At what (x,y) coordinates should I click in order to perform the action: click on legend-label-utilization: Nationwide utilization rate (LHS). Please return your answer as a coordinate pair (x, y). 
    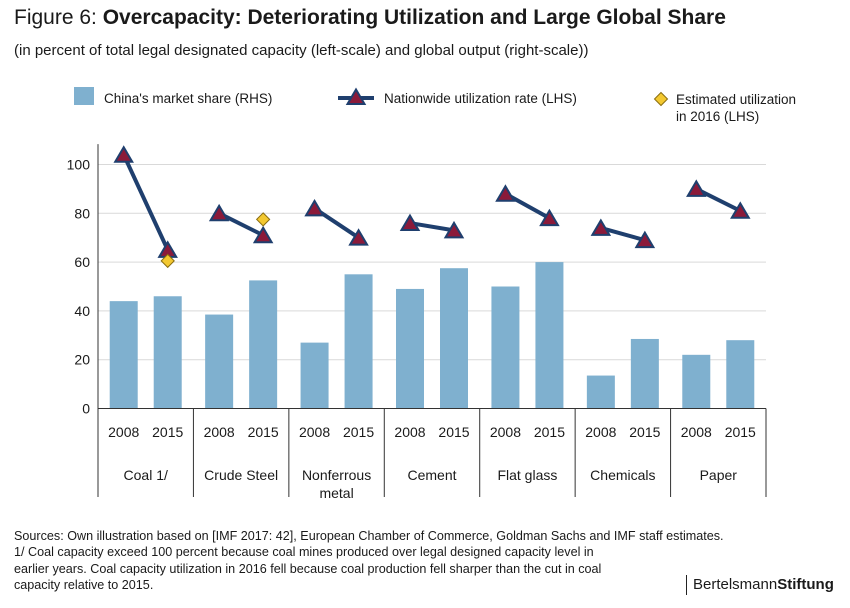
    Looking at the image, I should click on (480, 98).